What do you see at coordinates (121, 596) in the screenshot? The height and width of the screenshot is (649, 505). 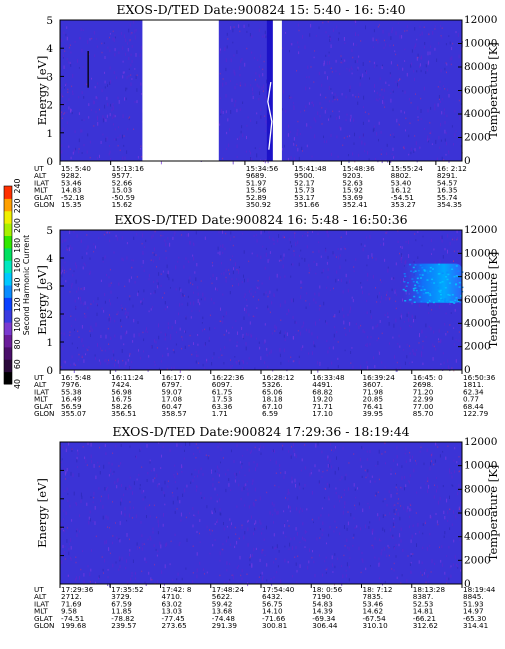 I see `orbit-value: 3729.` at bounding box center [121, 596].